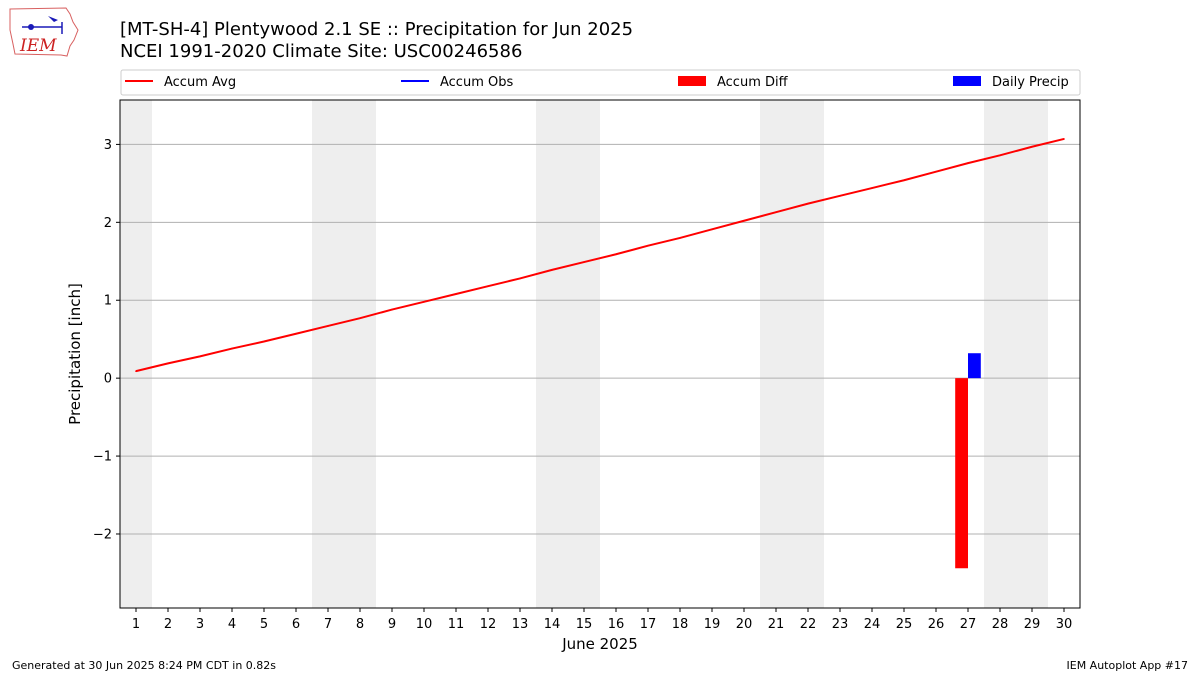  Describe the element at coordinates (232, 624) in the screenshot. I see `xtick-label-4: 4` at that location.